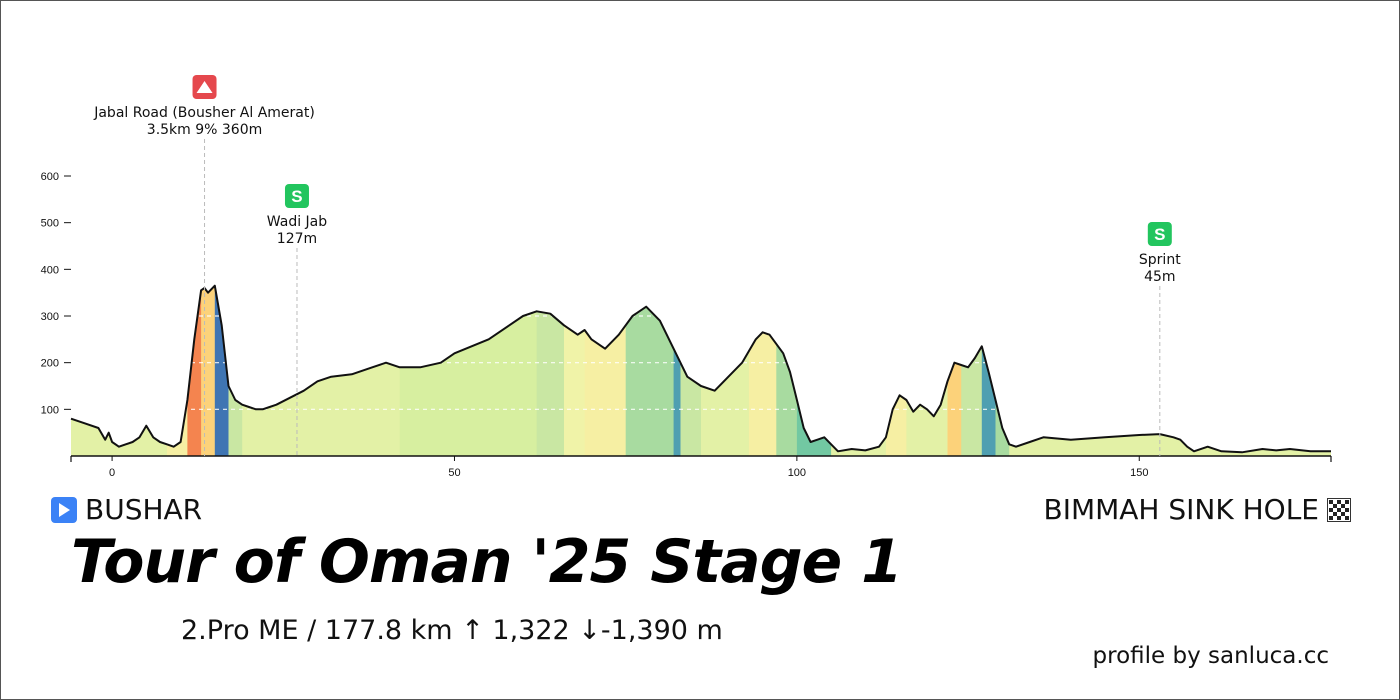 The image size is (1400, 700). I want to click on y-tick-label: 600, so click(50, 177).